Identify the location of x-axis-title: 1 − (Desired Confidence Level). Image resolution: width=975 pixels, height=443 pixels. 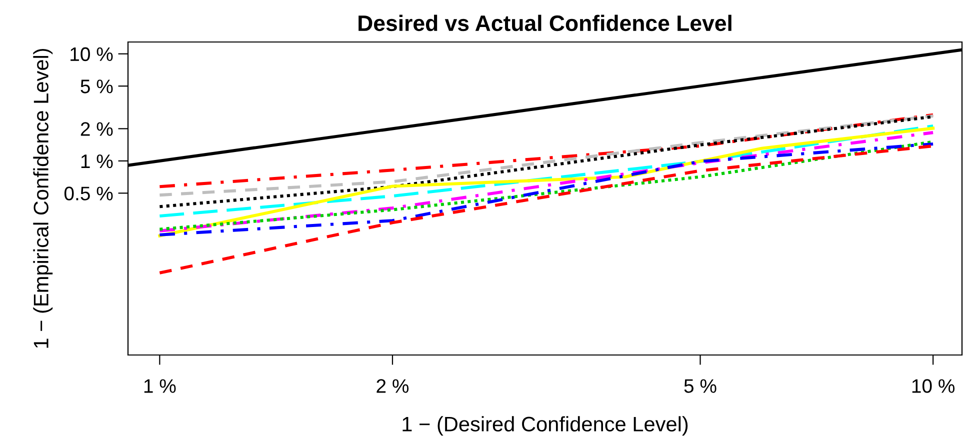
(545, 426).